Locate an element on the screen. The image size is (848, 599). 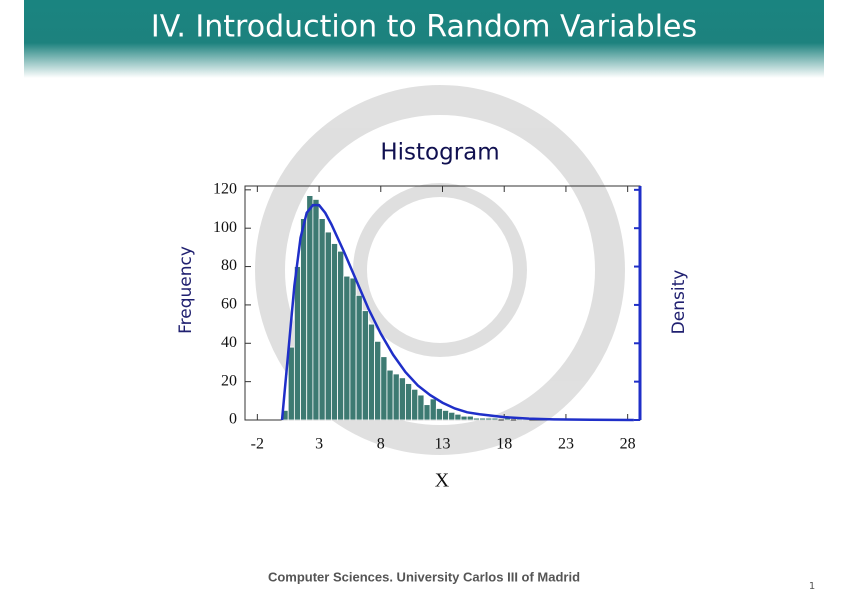
y-tick-label: 20 is located at coordinates (229, 380).